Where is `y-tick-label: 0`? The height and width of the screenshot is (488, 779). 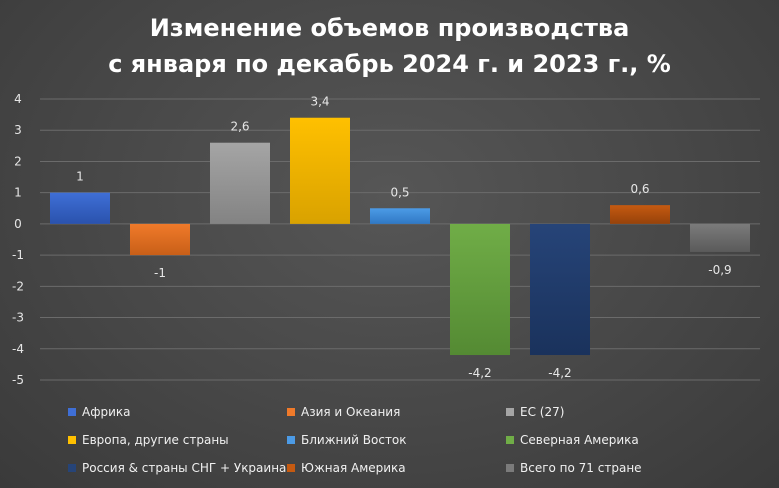 y-tick-label: 0 is located at coordinates (18, 224).